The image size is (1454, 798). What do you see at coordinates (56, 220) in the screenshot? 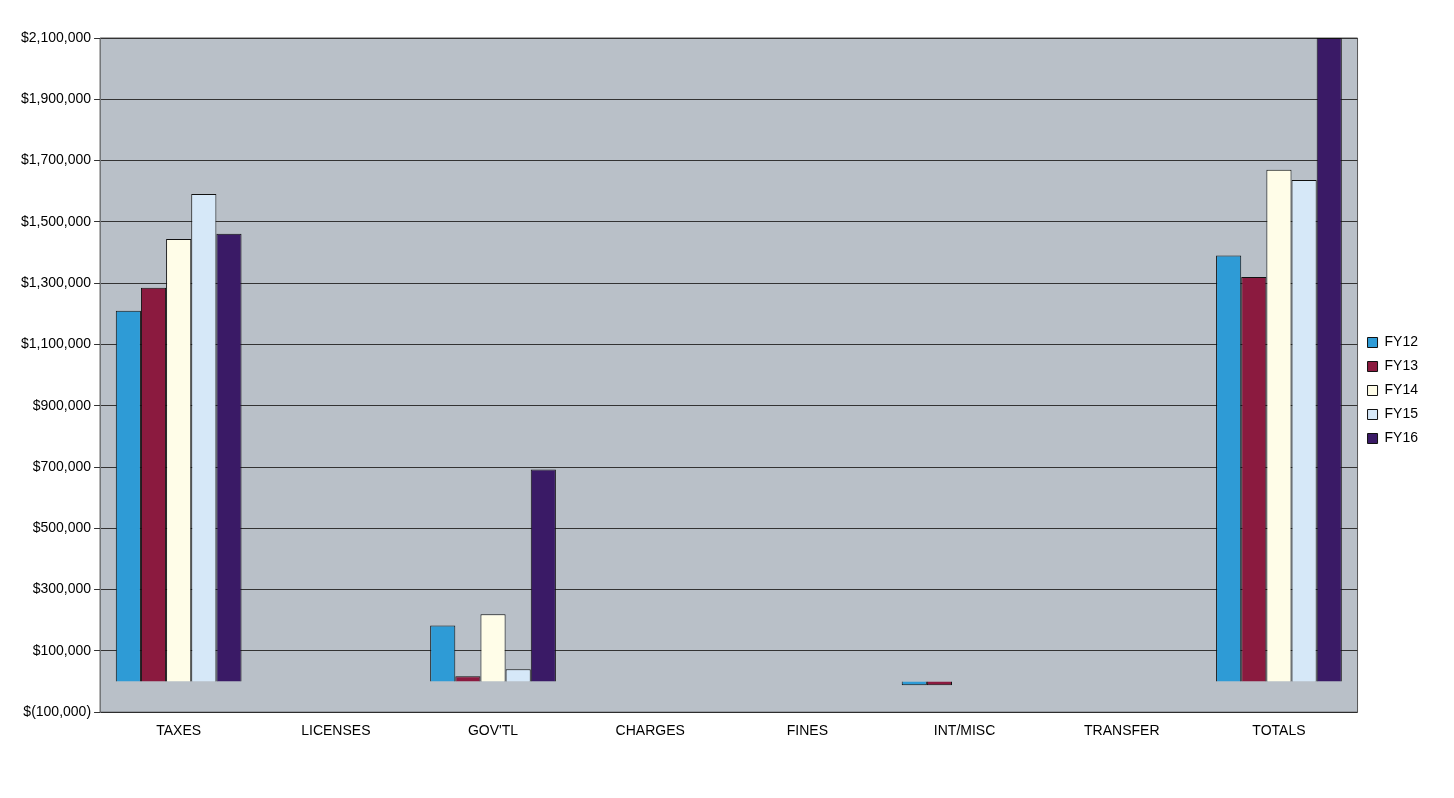
I see `y-tick-label: $1,500,000` at bounding box center [56, 220].